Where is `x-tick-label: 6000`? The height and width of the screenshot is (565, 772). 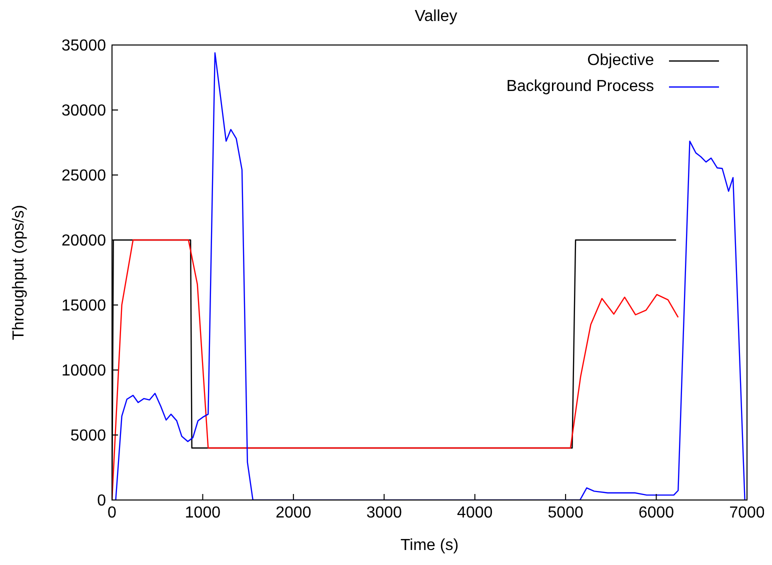
x-tick-label: 6000 is located at coordinates (656, 513).